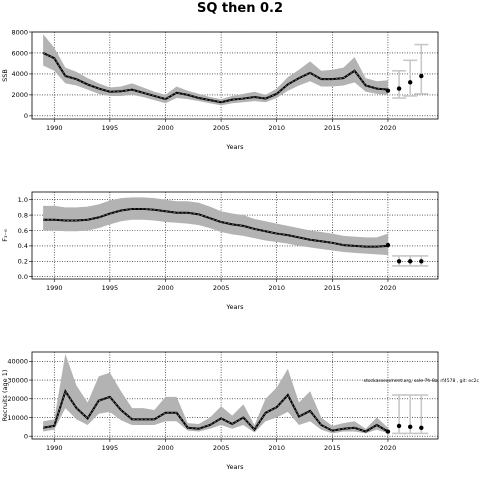 The image size is (480, 480). Describe the element at coordinates (23, 231) in the screenshot. I see `y-tick-label: 0.6` at that location.